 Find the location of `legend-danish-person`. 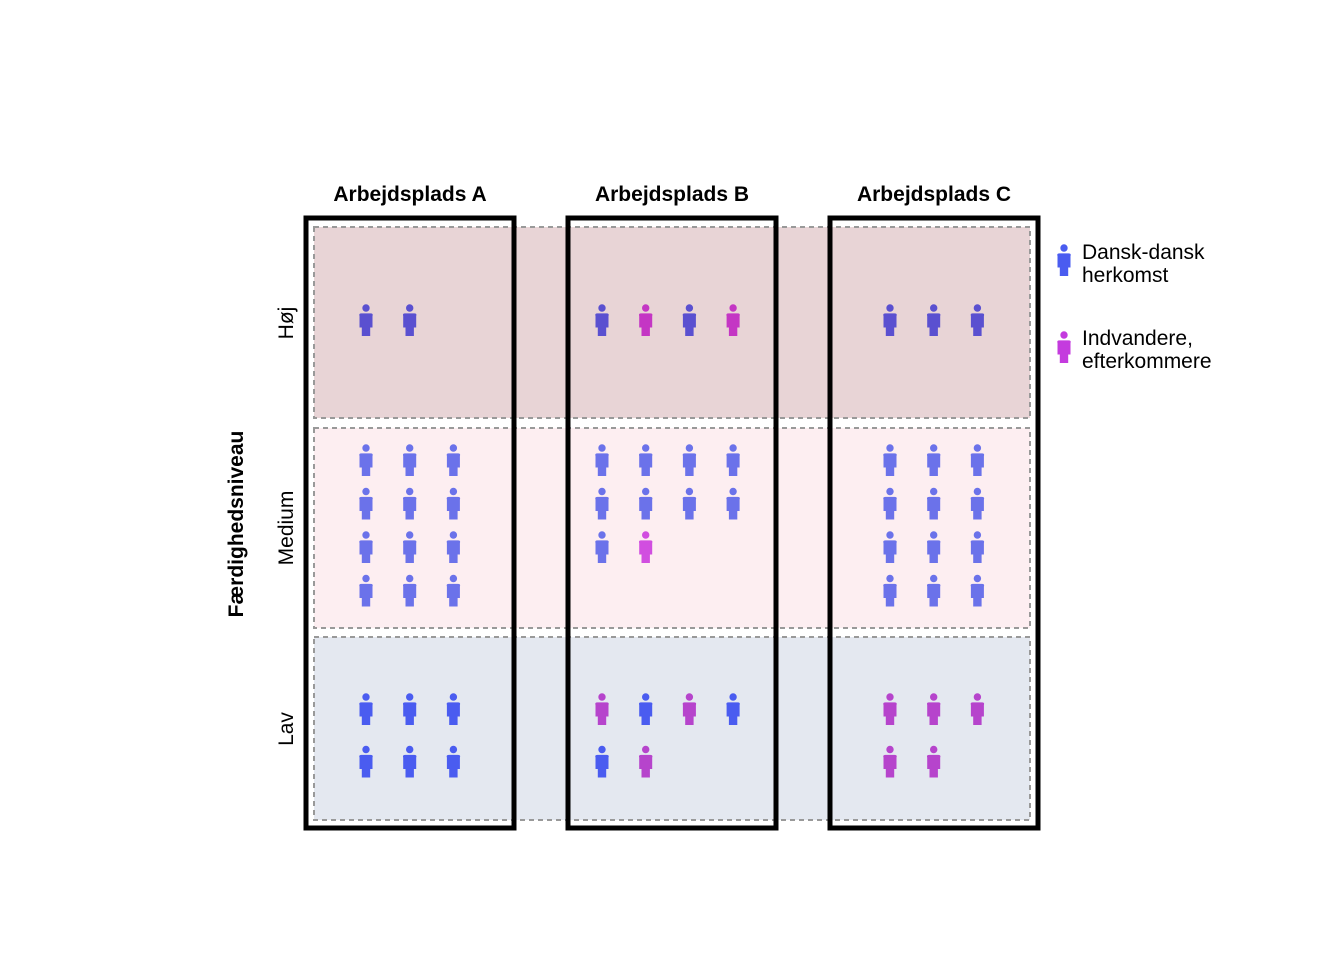

legend-danish-person is located at coordinates (1064, 260).